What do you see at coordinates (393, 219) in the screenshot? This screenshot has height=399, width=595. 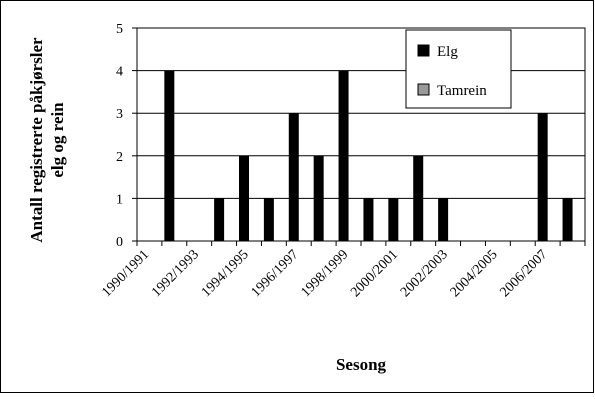 I see `bar-elg-2000-2001` at bounding box center [393, 219].